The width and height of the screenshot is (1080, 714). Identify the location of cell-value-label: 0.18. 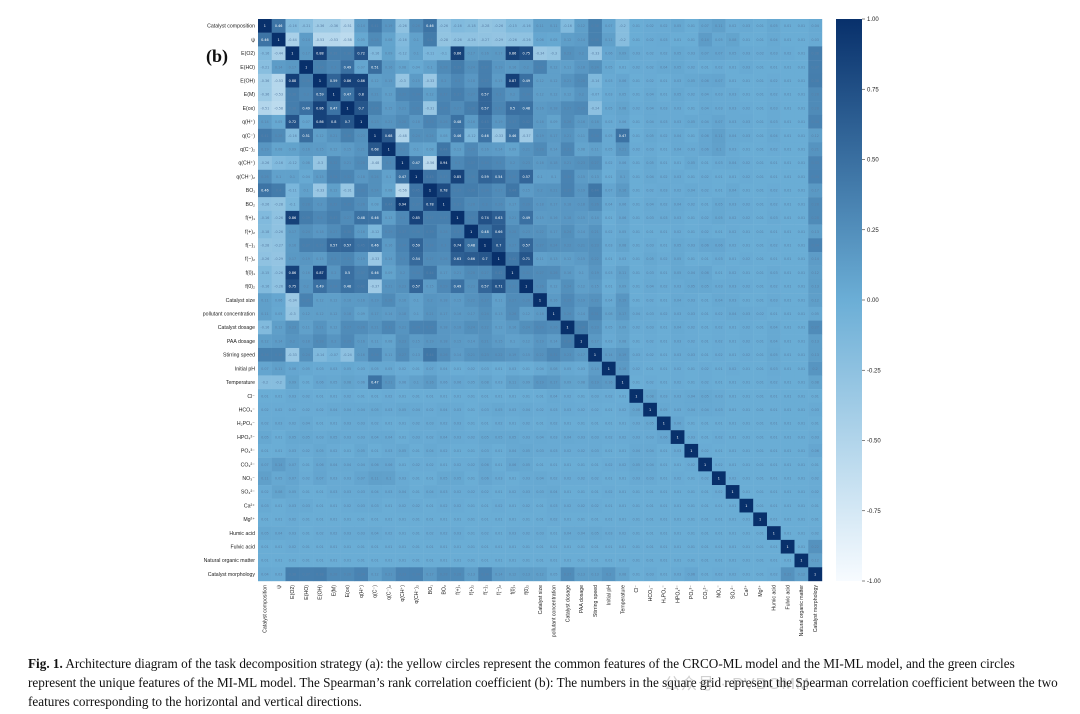
(306, 341).